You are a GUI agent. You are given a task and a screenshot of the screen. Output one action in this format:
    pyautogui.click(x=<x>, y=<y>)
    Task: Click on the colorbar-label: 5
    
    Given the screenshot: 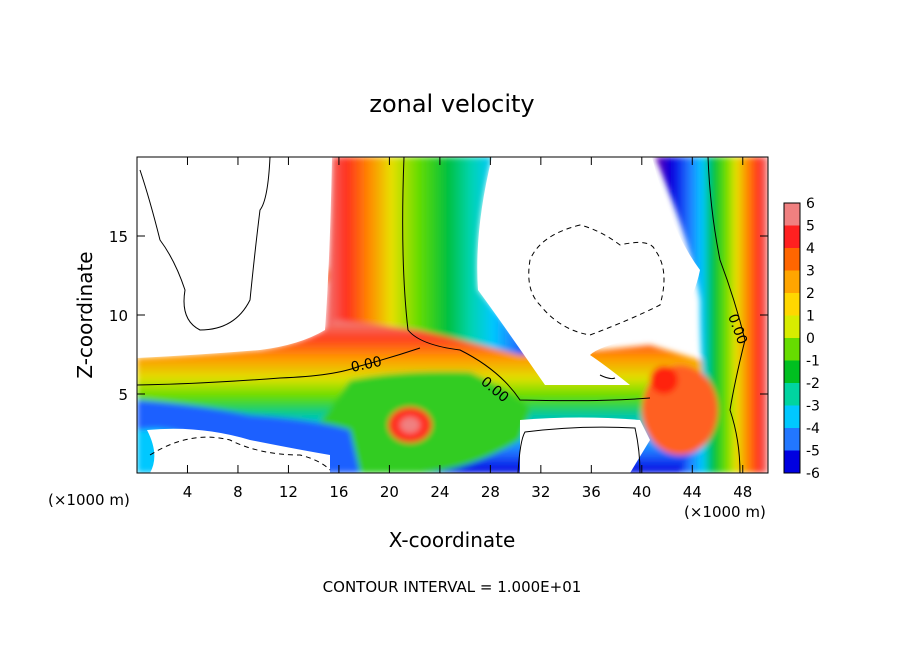 What is the action you would take?
    pyautogui.click(x=810, y=227)
    